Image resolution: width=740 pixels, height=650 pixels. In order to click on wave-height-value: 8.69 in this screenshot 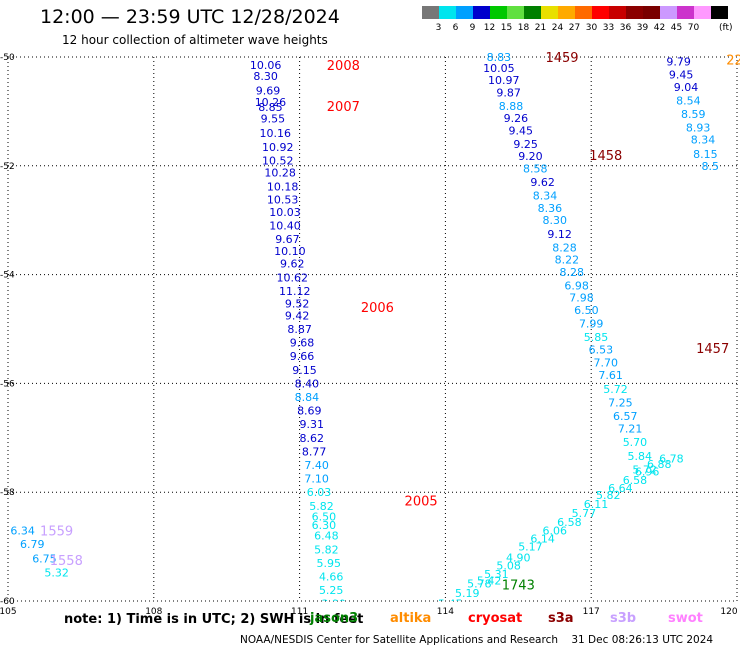, I will do `click(309, 411)`.